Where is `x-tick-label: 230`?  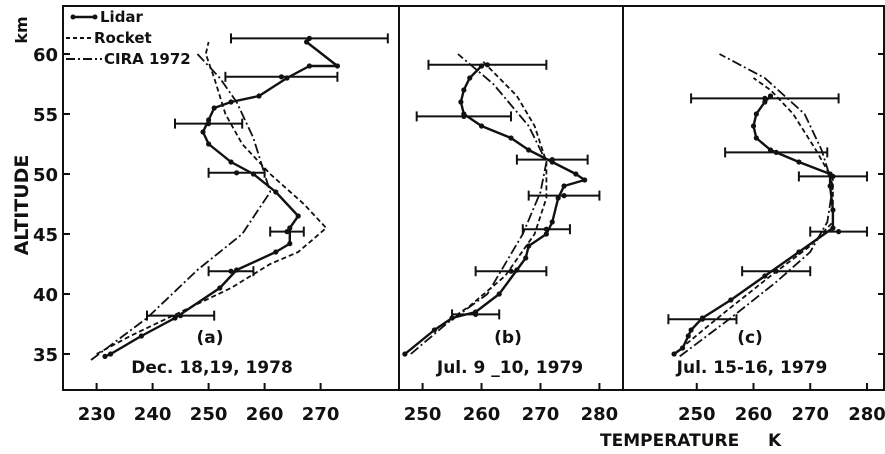 x-tick-label: 230 is located at coordinates (97, 414).